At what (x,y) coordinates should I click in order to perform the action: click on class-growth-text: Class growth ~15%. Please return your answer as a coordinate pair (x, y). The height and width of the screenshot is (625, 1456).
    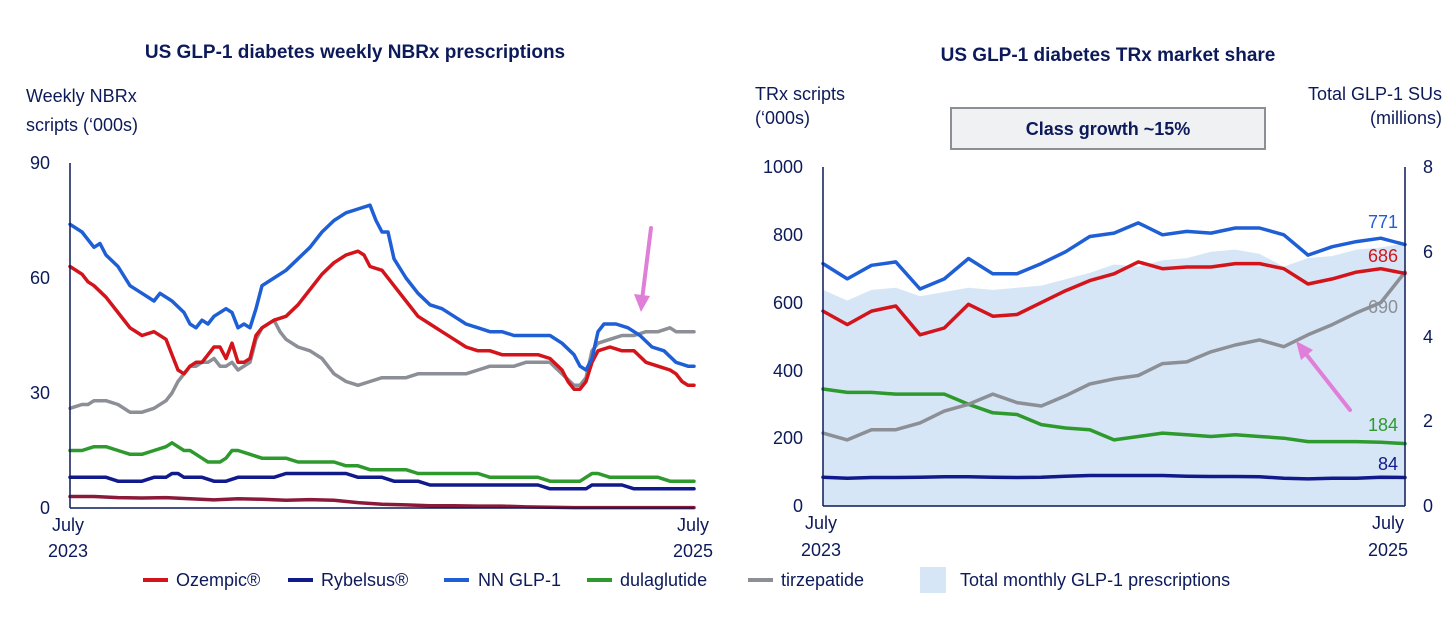
    Looking at the image, I should click on (1108, 129).